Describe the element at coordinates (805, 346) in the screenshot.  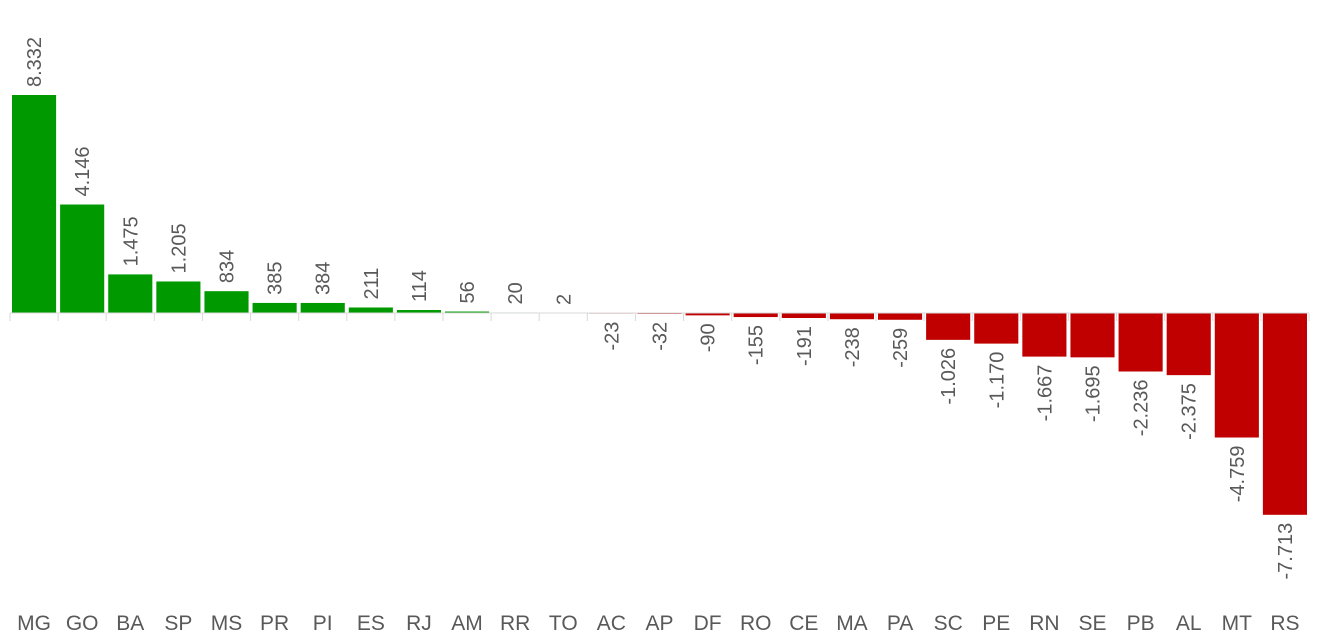
I see `data-label-ce: -191` at that location.